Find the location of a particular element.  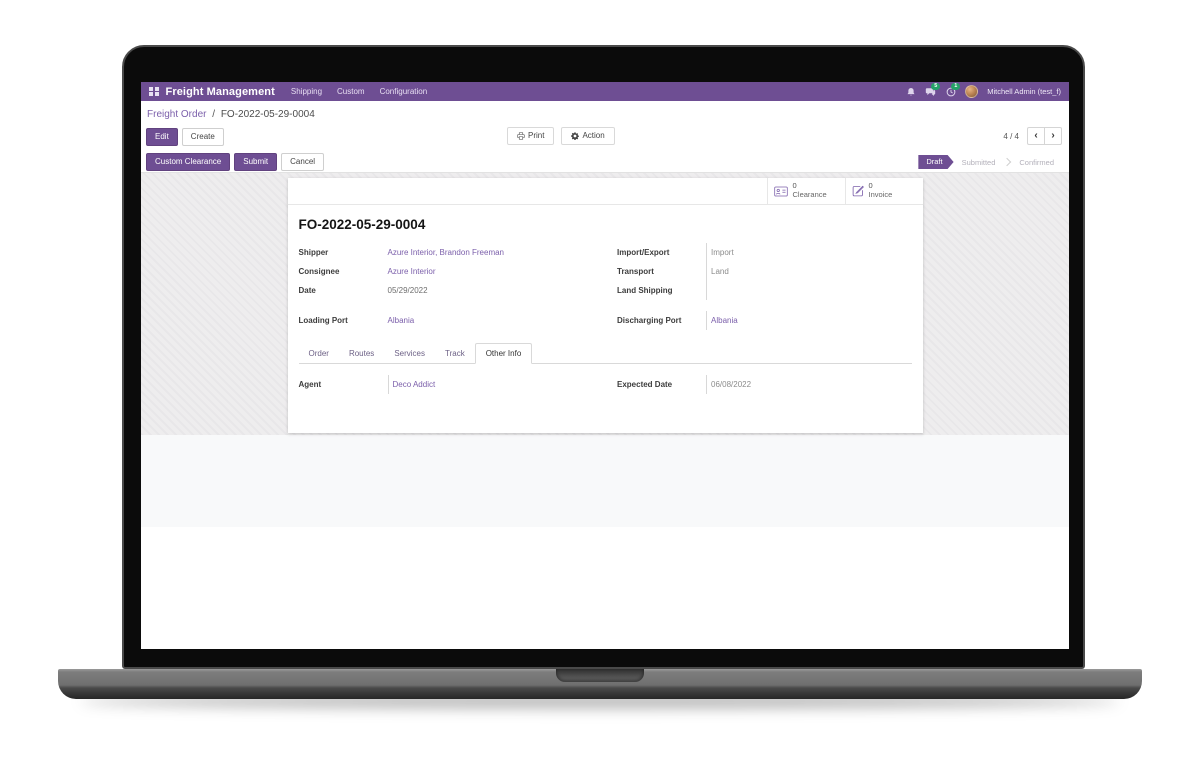

chevron-right-icon: › is located at coordinates (1053, 135).